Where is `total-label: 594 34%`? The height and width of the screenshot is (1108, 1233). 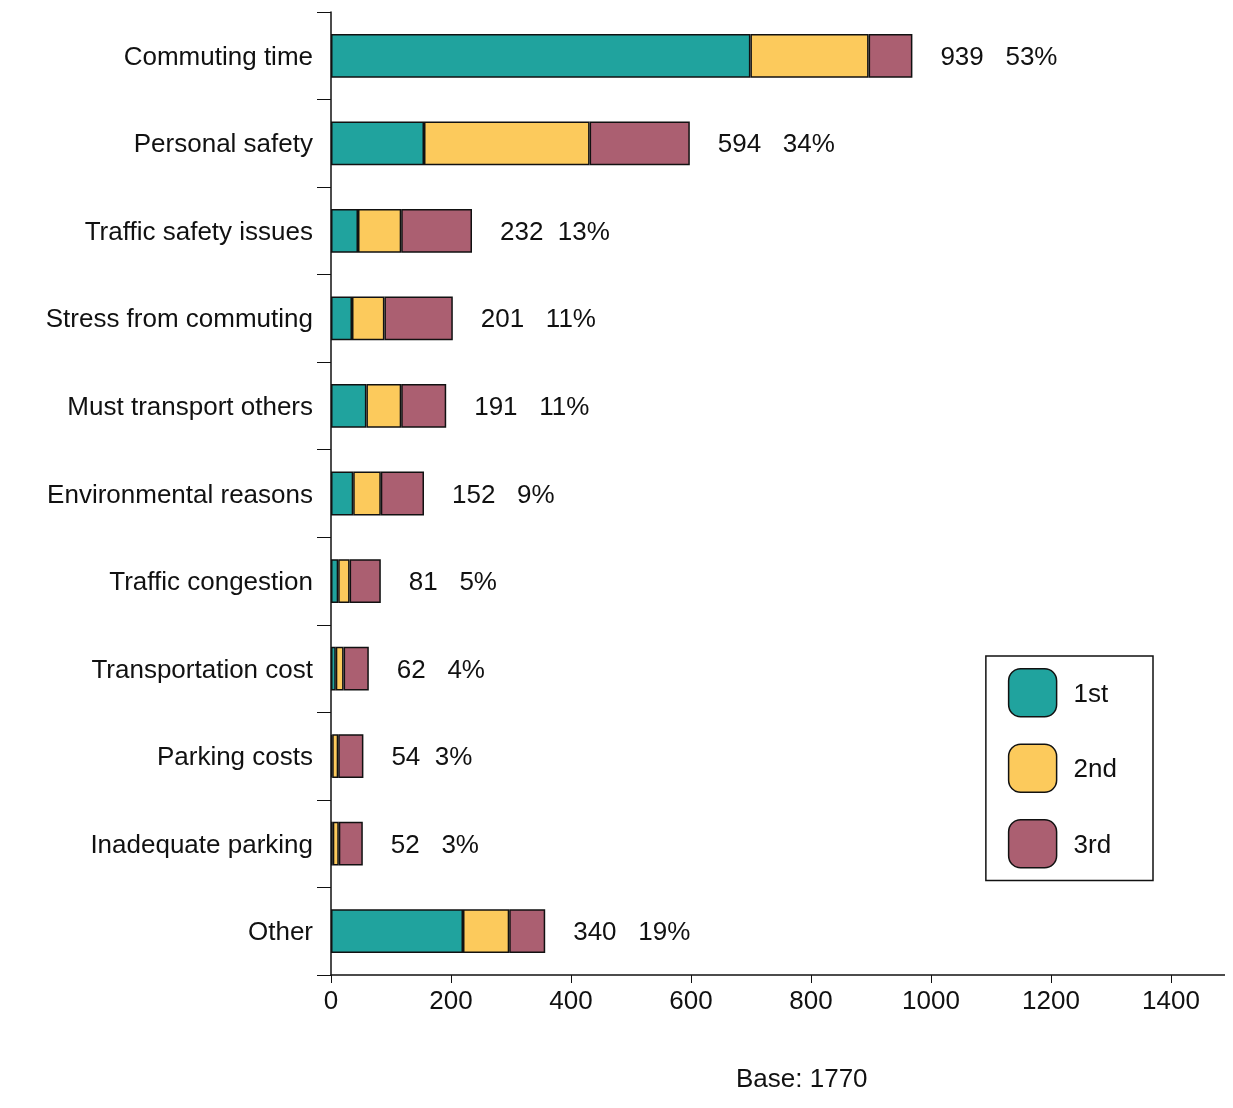
total-label: 594 34% is located at coordinates (776, 143).